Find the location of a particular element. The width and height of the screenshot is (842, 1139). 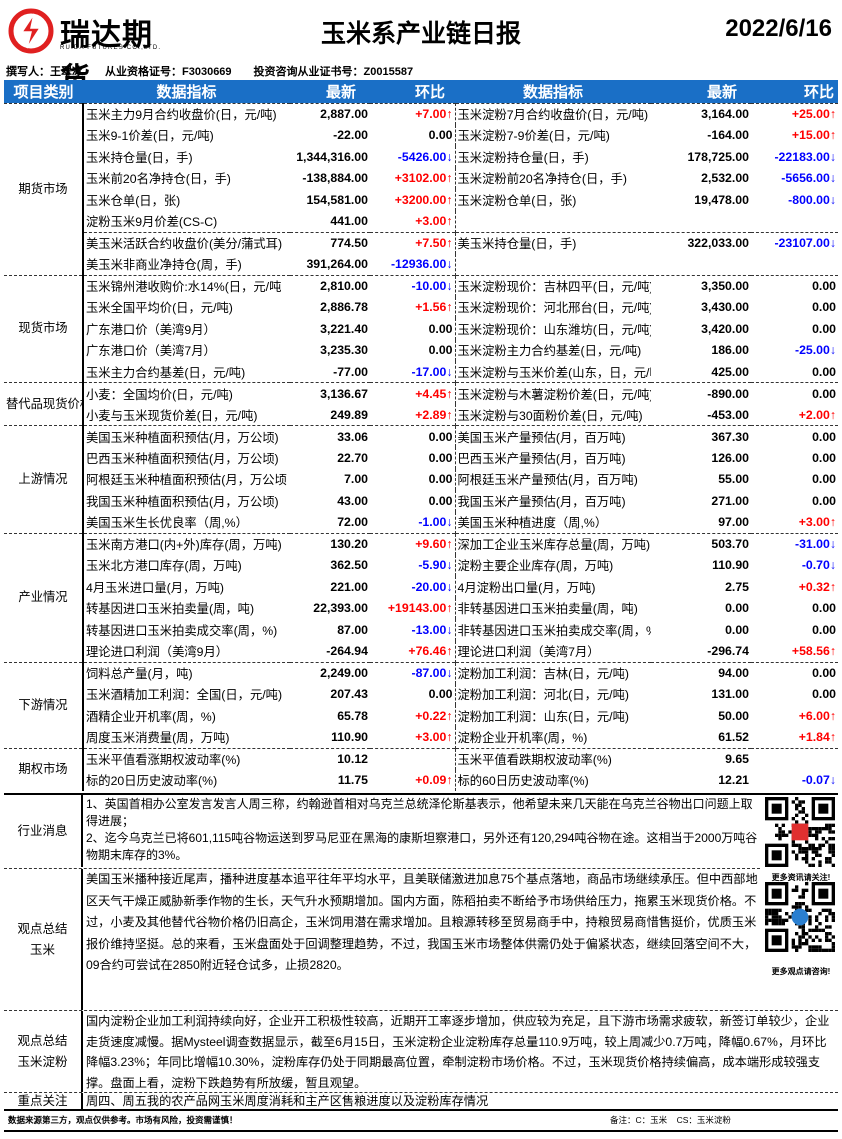

latest-value: 3,430.00 is located at coordinates (725, 307).